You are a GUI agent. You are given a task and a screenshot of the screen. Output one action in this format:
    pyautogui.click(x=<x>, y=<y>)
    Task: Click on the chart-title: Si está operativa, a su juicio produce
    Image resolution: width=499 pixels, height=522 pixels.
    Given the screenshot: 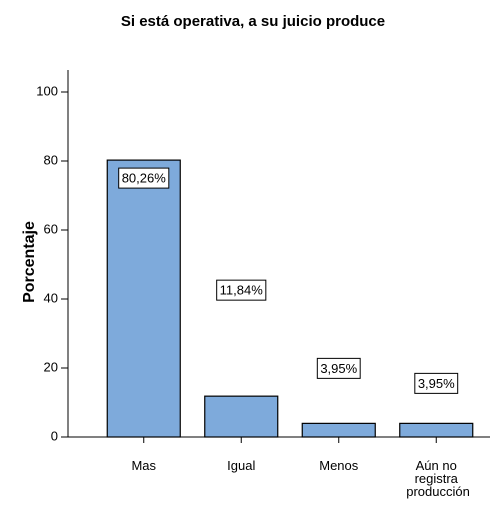 What is the action you would take?
    pyautogui.click(x=253, y=21)
    